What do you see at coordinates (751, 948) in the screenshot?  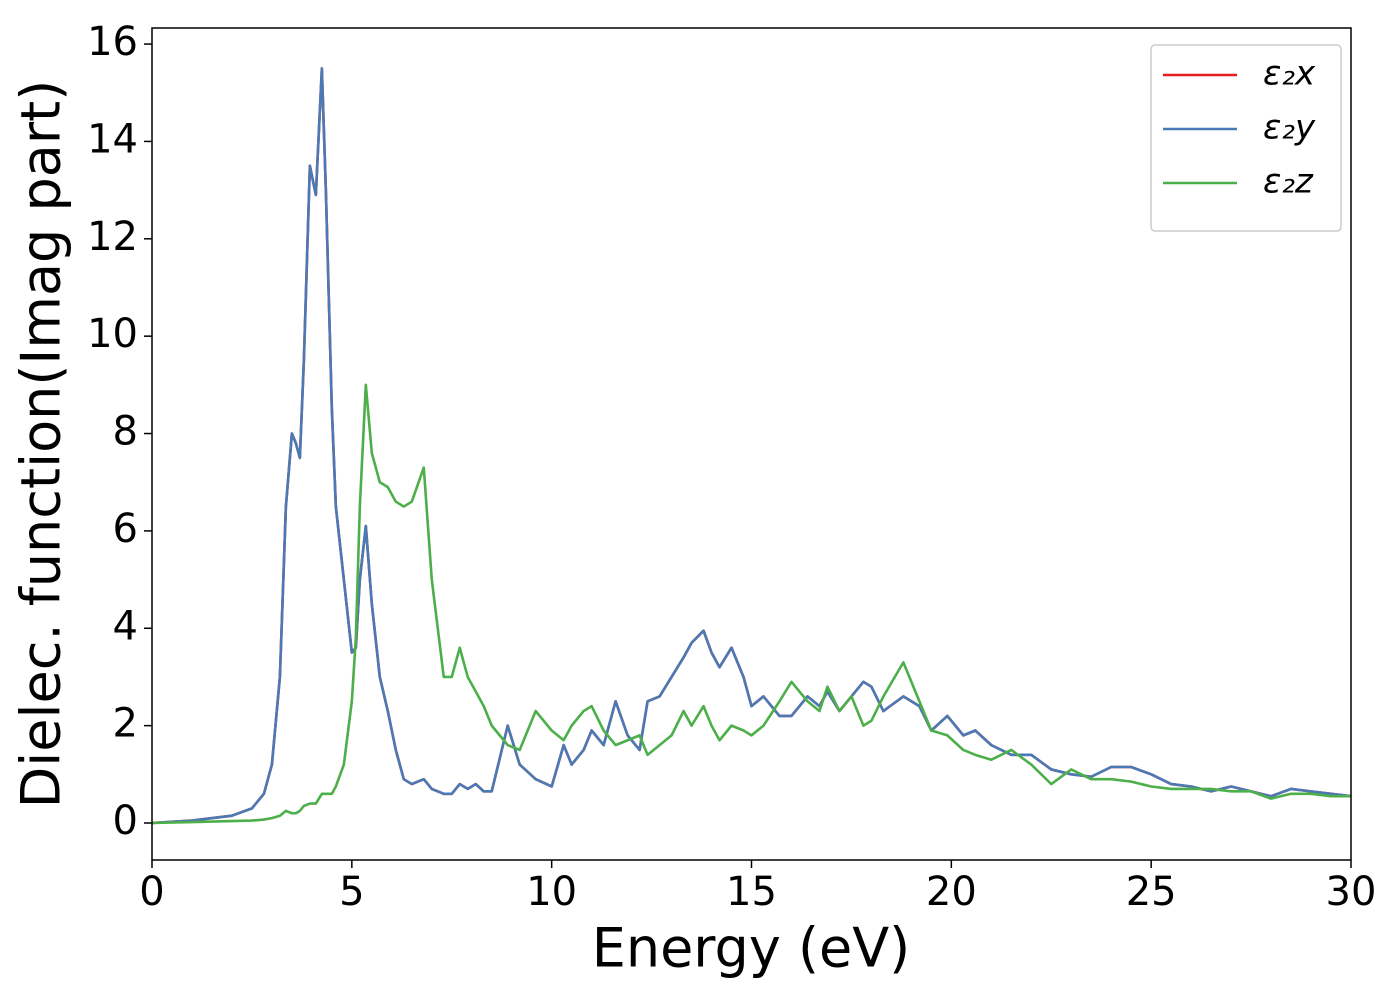 I see `x-axis-label: Energy (eV)` at bounding box center [751, 948].